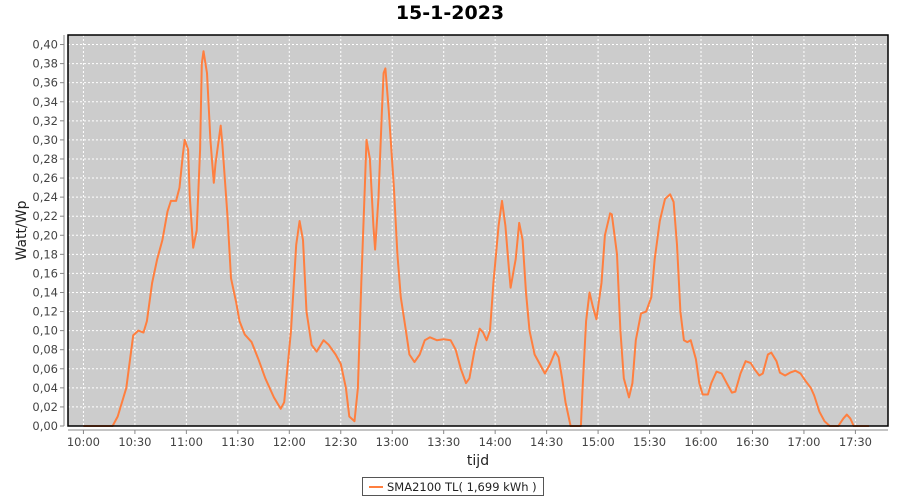 Image resolution: width=900 pixels, height=500 pixels. I want to click on y-tick-label: 0,08, so click(45, 350).